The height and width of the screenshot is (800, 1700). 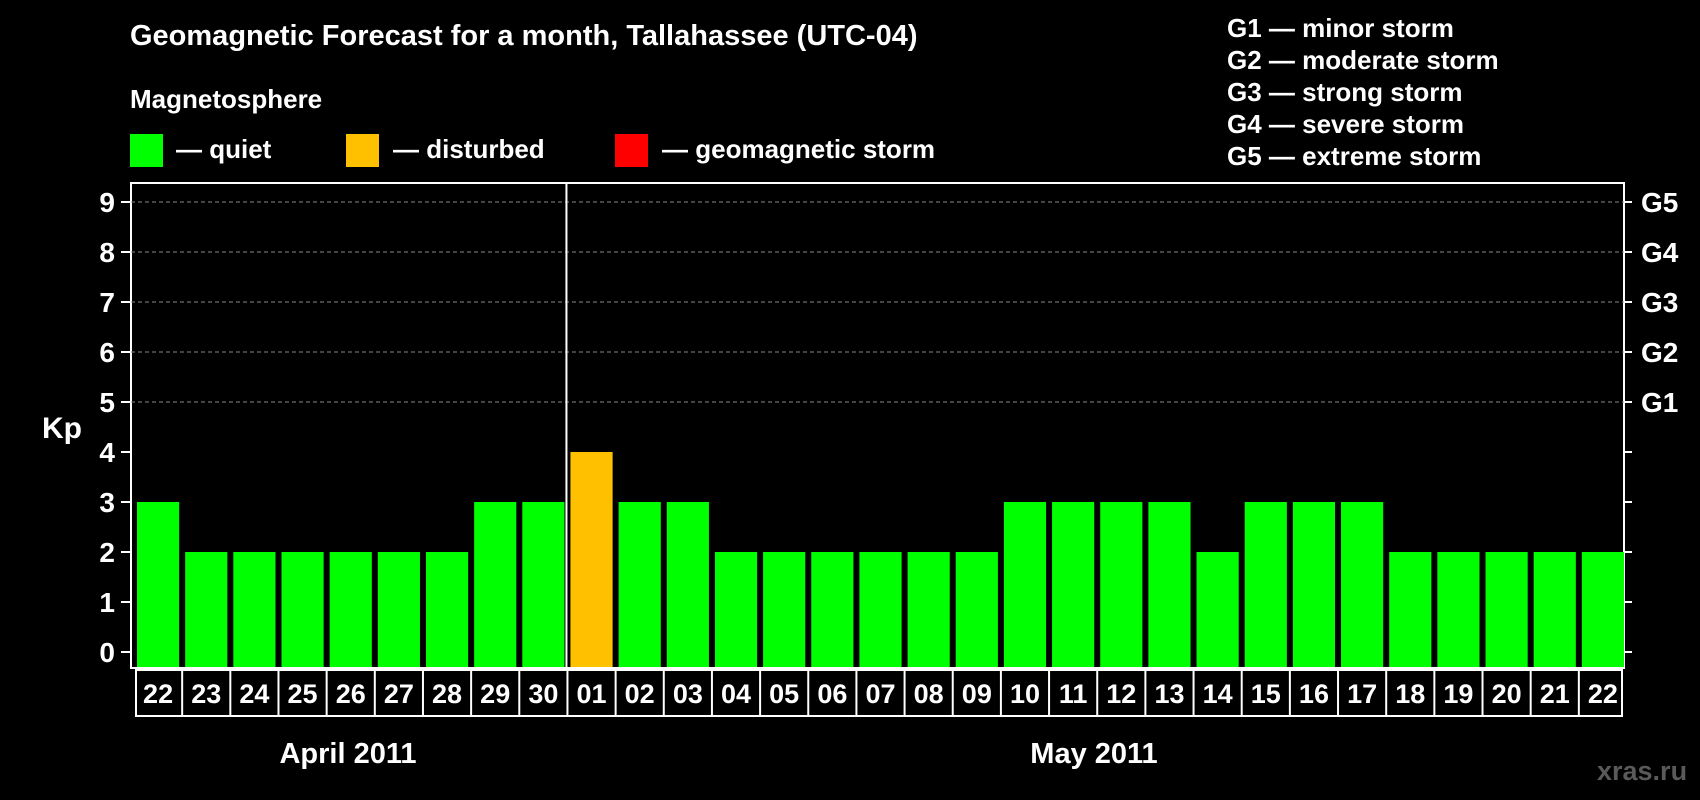 I want to click on x-tick-label: 21, so click(x=1555, y=694).